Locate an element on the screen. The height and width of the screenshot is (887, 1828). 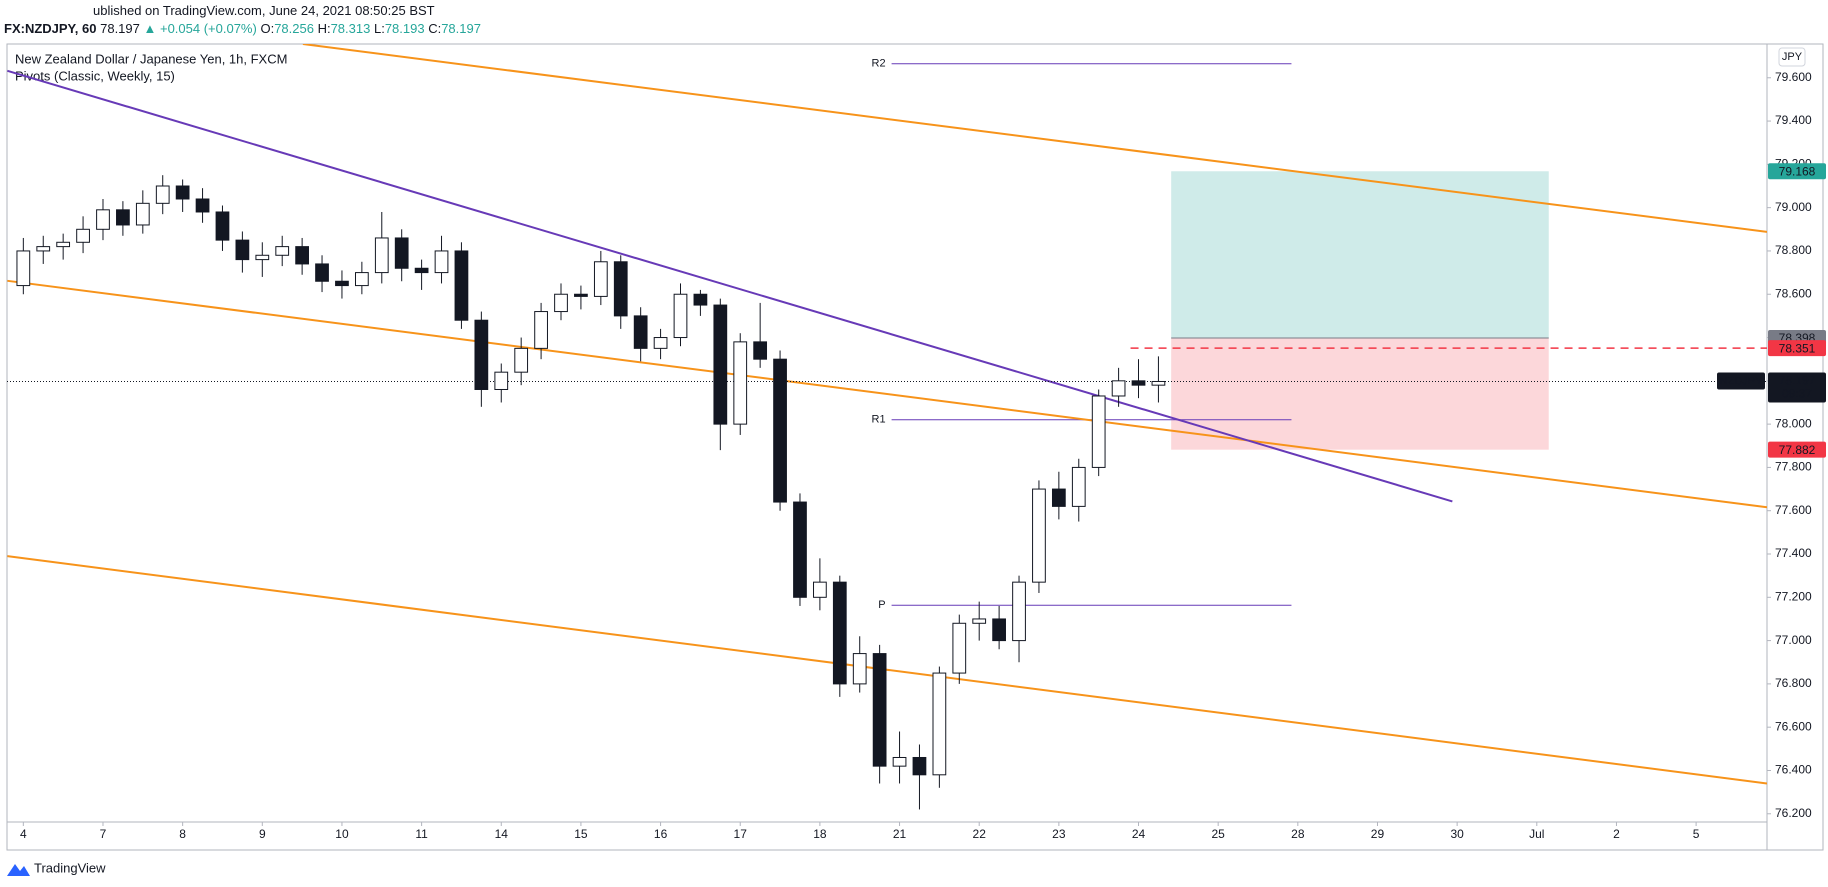
brand-logo is located at coordinates (18, 870).